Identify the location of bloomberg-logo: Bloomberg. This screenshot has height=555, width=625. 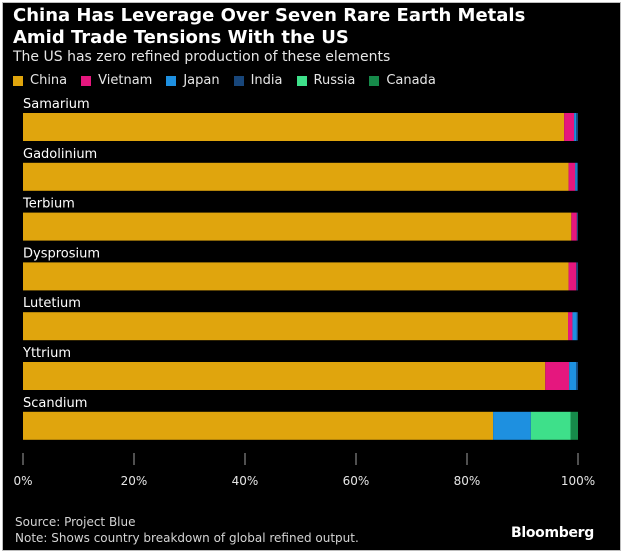
(552, 533).